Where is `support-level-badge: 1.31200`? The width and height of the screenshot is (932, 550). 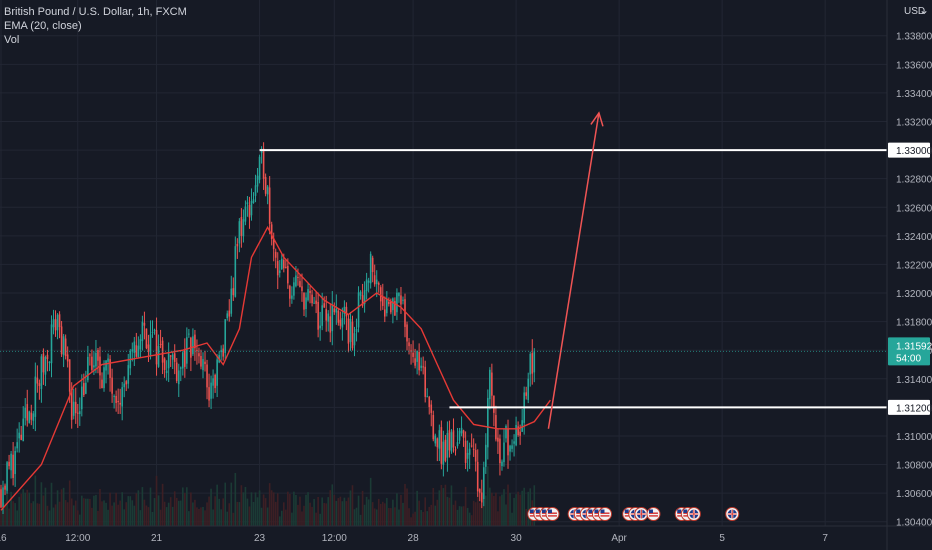
support-level-badge: 1.31200 is located at coordinates (910, 407).